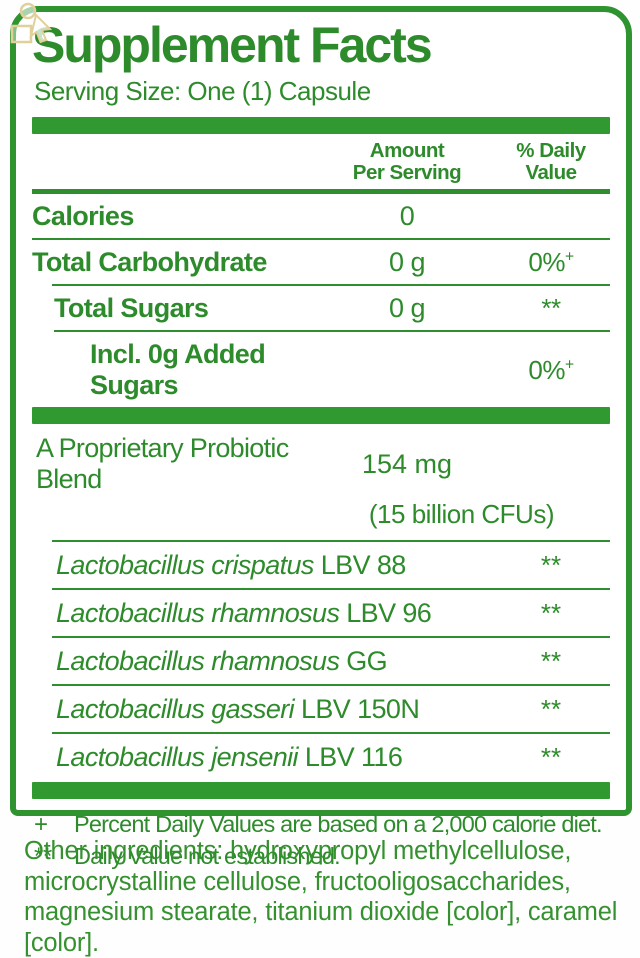 This screenshot has height=958, width=640. Describe the element at coordinates (162, 464) in the screenshot. I see `blend-name: A Proprietary Probiotic Blend` at that location.